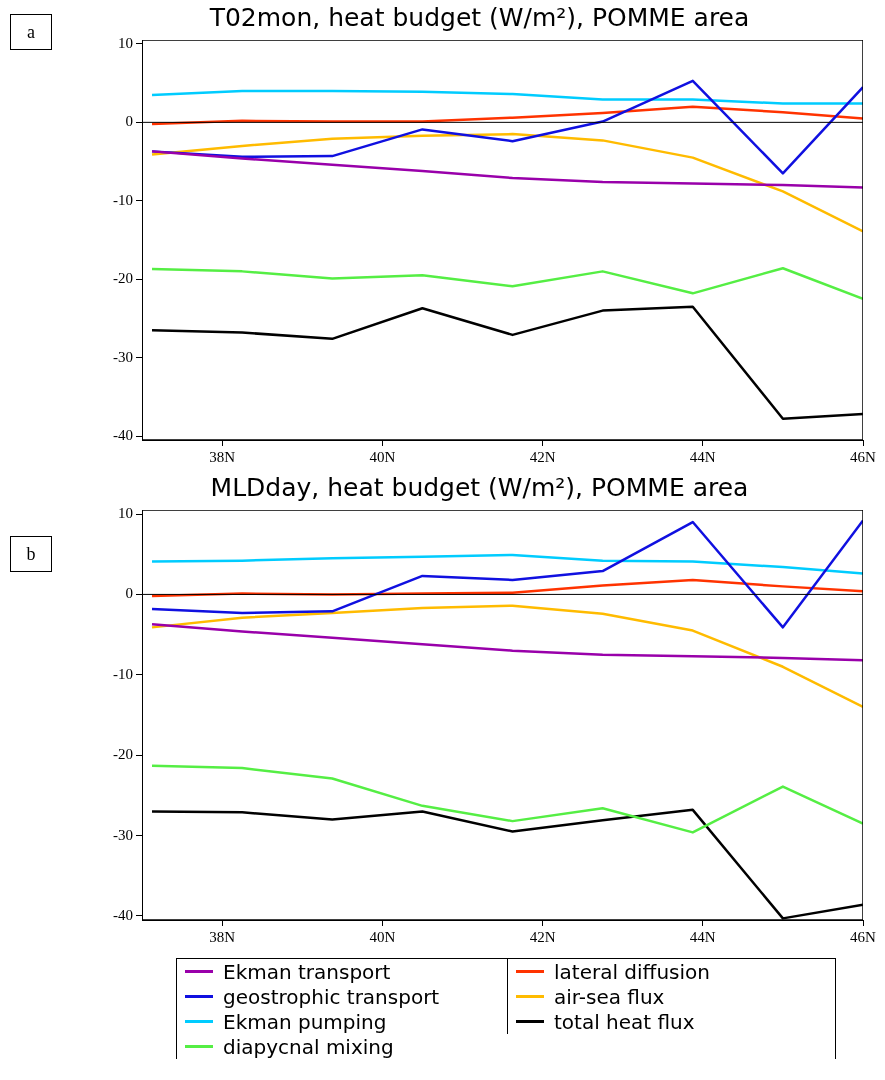 This screenshot has height=1080, width=885. Describe the element at coordinates (331, 996) in the screenshot. I see `legend-label: geostrophic transport` at that location.